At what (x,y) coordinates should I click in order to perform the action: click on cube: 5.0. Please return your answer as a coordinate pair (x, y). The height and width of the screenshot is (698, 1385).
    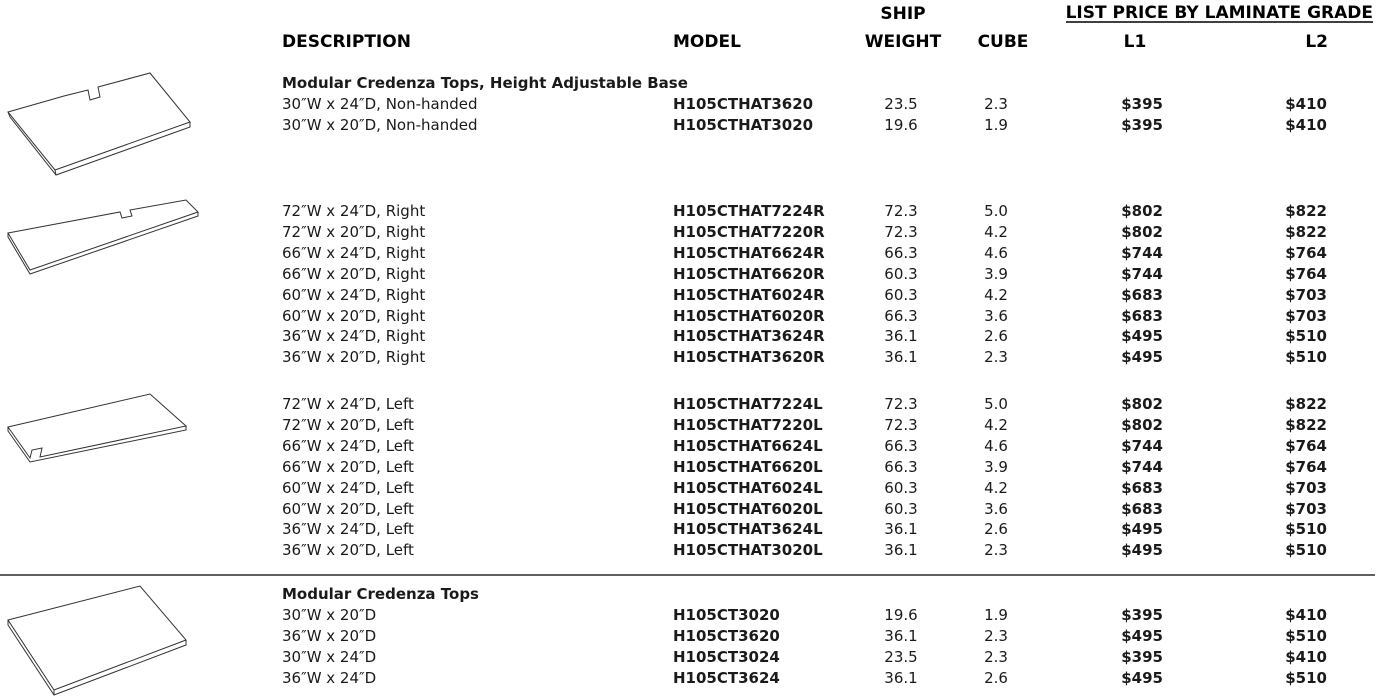
    Looking at the image, I should click on (996, 404).